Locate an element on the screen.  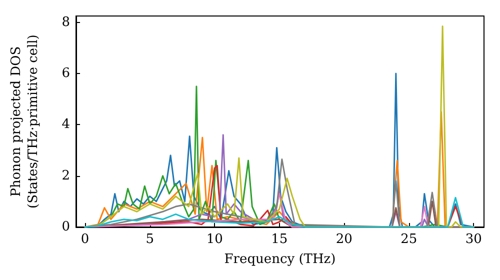
x-tick-label: 0 is located at coordinates (85, 239).